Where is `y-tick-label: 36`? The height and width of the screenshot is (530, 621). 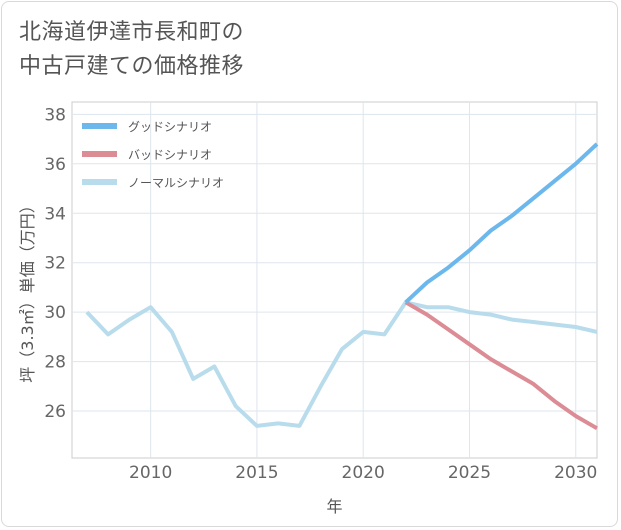 y-tick-label: 36 is located at coordinates (55, 165).